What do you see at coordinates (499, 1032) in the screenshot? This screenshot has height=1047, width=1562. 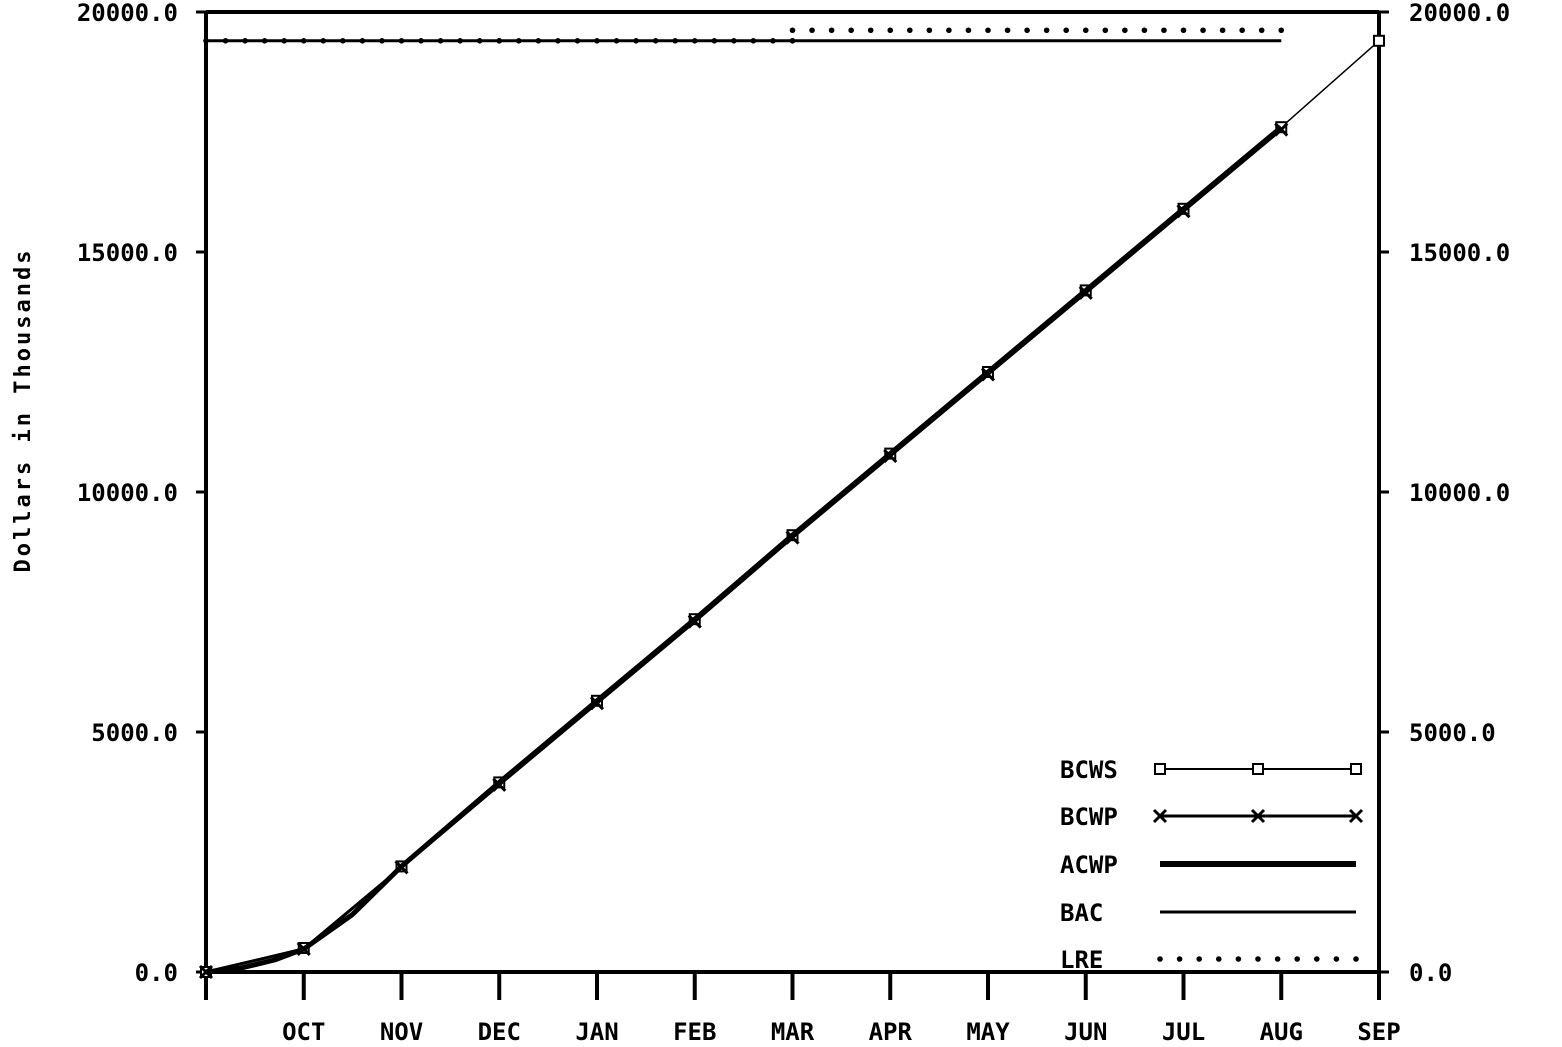 I see `x-tick-label: DEC` at bounding box center [499, 1032].